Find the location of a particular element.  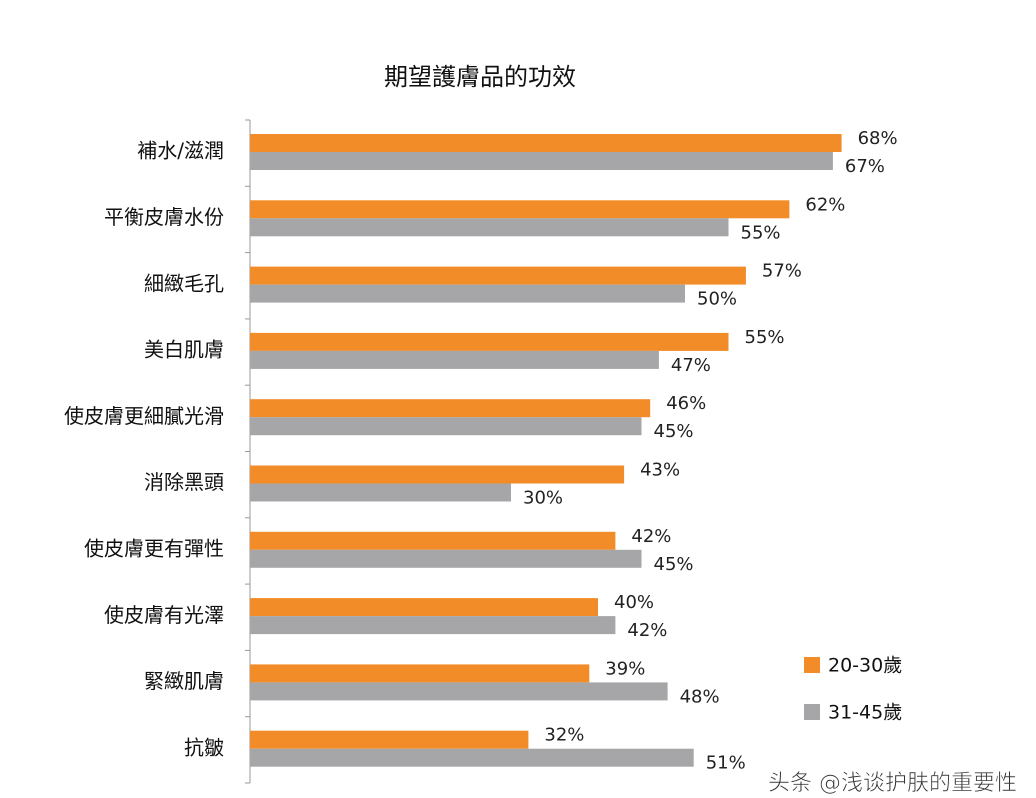

data-label: 68% is located at coordinates (878, 138).